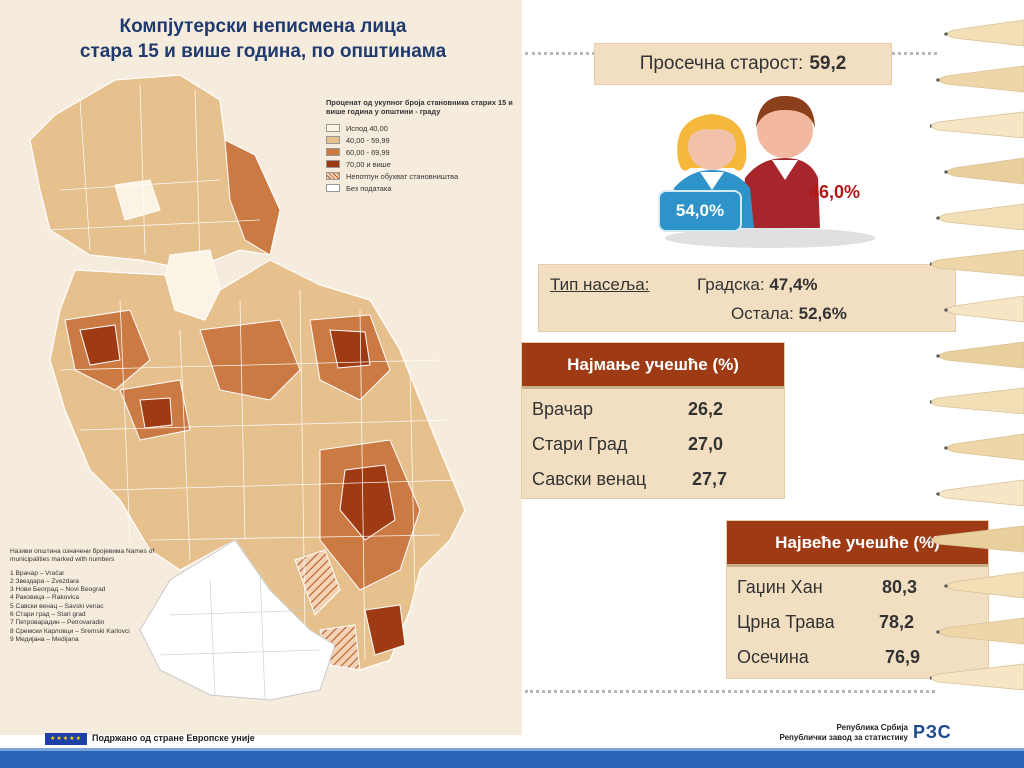 The image size is (1024, 768). Describe the element at coordinates (793, 284) in the screenshot. I see `urban-value: 47,4%` at that location.